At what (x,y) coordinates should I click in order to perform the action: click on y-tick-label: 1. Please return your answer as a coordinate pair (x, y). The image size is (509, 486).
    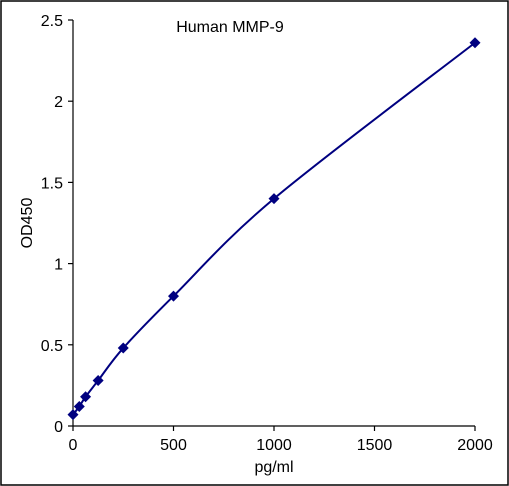
    Looking at the image, I should click on (58, 265).